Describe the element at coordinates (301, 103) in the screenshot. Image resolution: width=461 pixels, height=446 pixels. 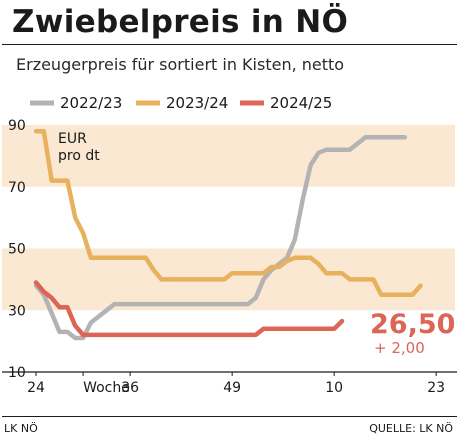
I see `legend-label-2024-25: 2024/25` at that location.